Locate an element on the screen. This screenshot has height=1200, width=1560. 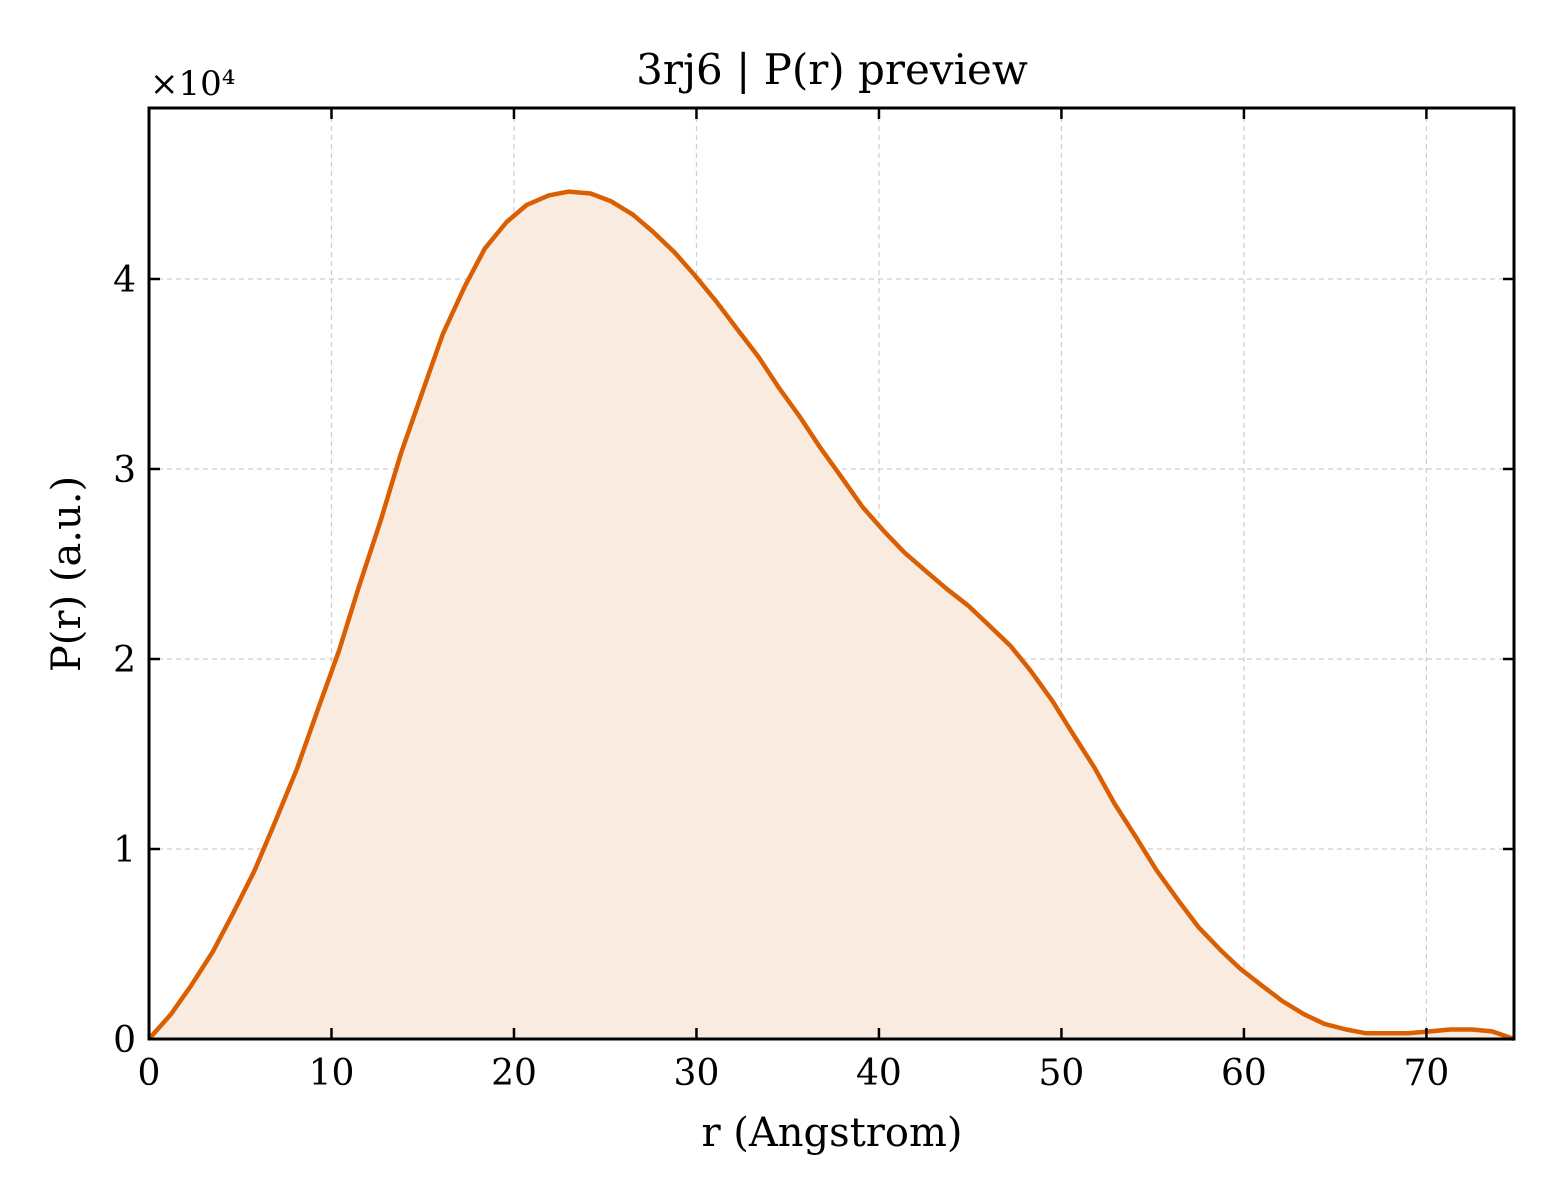
y-tick-label: 0 is located at coordinates (124, 1040).